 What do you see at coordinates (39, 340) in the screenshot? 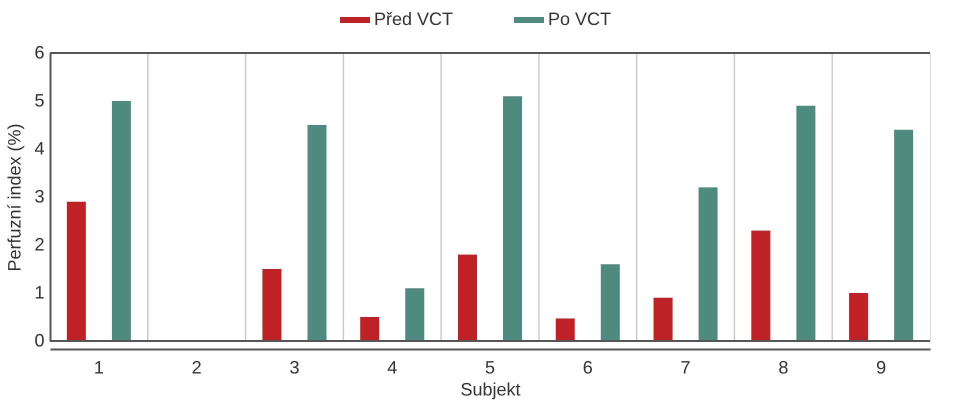
I see `y-tick-label: 0` at bounding box center [39, 340].